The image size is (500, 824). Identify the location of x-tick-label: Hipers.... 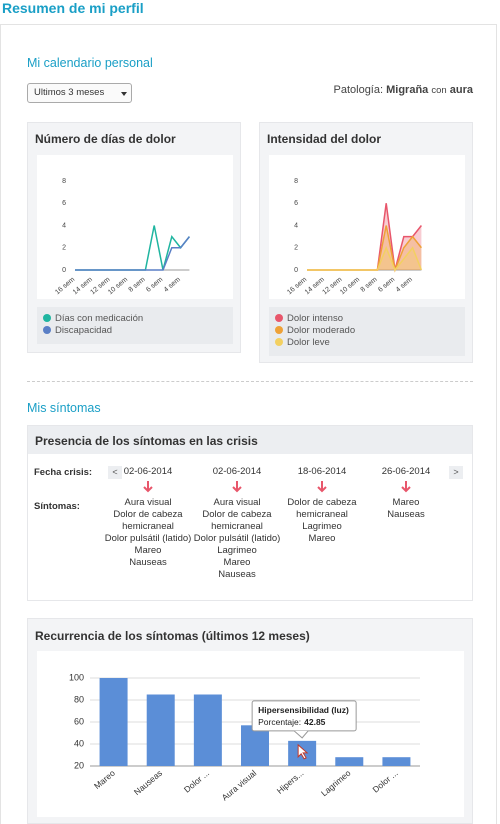
(290, 782).